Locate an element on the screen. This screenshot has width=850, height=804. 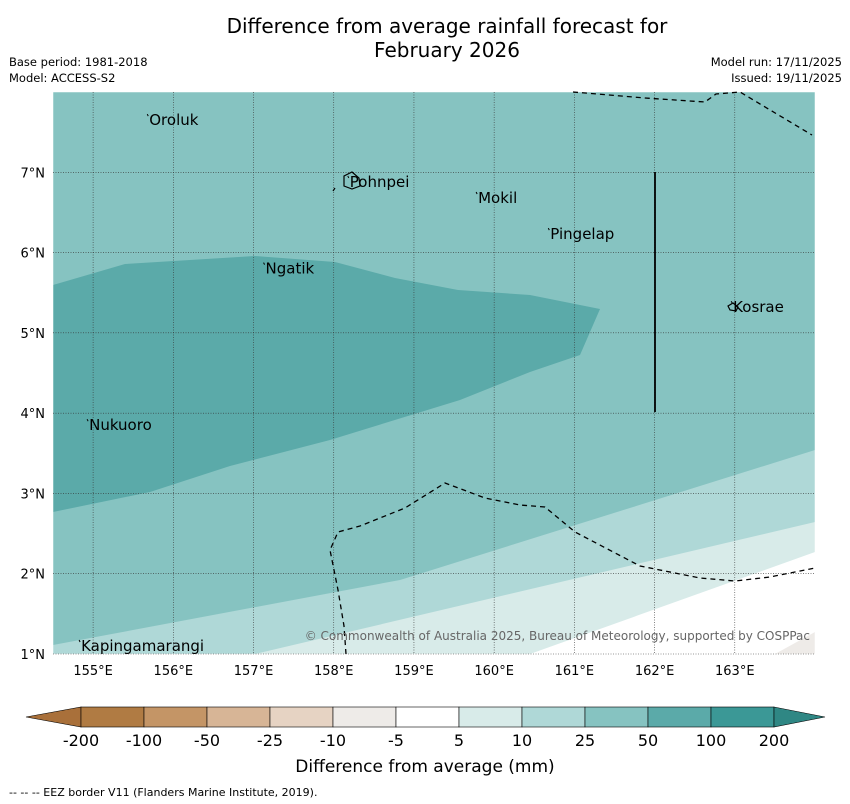
colorbar-tick-label: 5 is located at coordinates (459, 740).